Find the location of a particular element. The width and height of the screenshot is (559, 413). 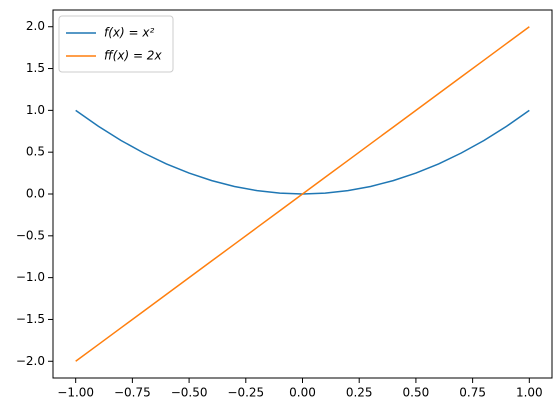

x-tick-label: 0.00 is located at coordinates (302, 393).